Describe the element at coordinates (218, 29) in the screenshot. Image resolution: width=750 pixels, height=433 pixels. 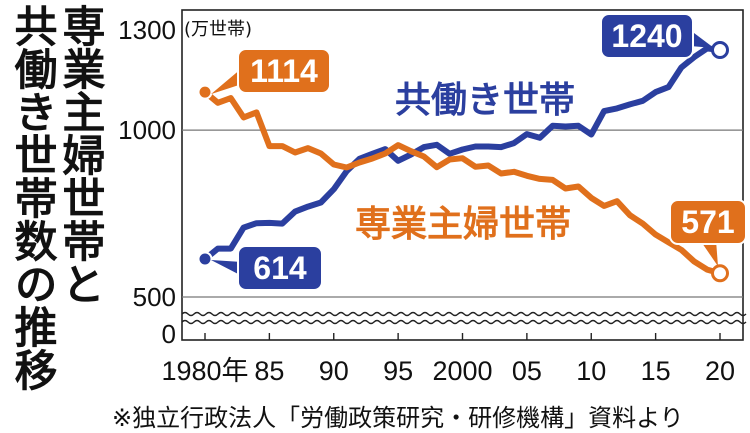
I see `y-unit-label: (万世帯)` at that location.